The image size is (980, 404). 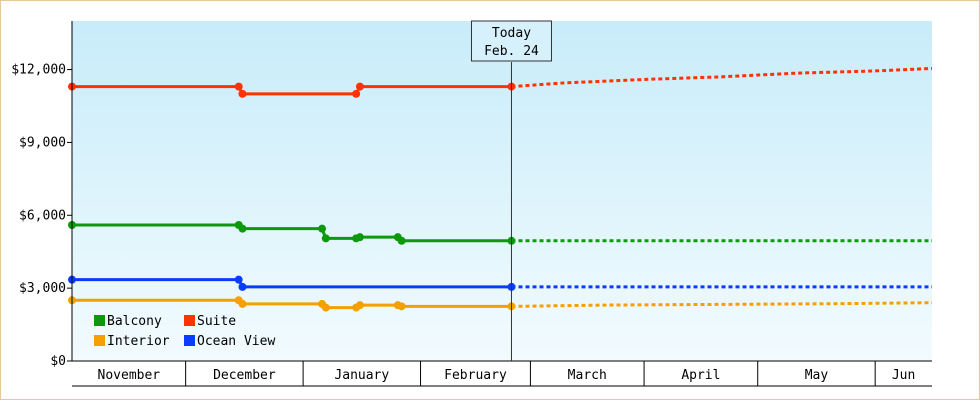 I want to click on y-tick-label: $12,000, so click(x=38, y=70).